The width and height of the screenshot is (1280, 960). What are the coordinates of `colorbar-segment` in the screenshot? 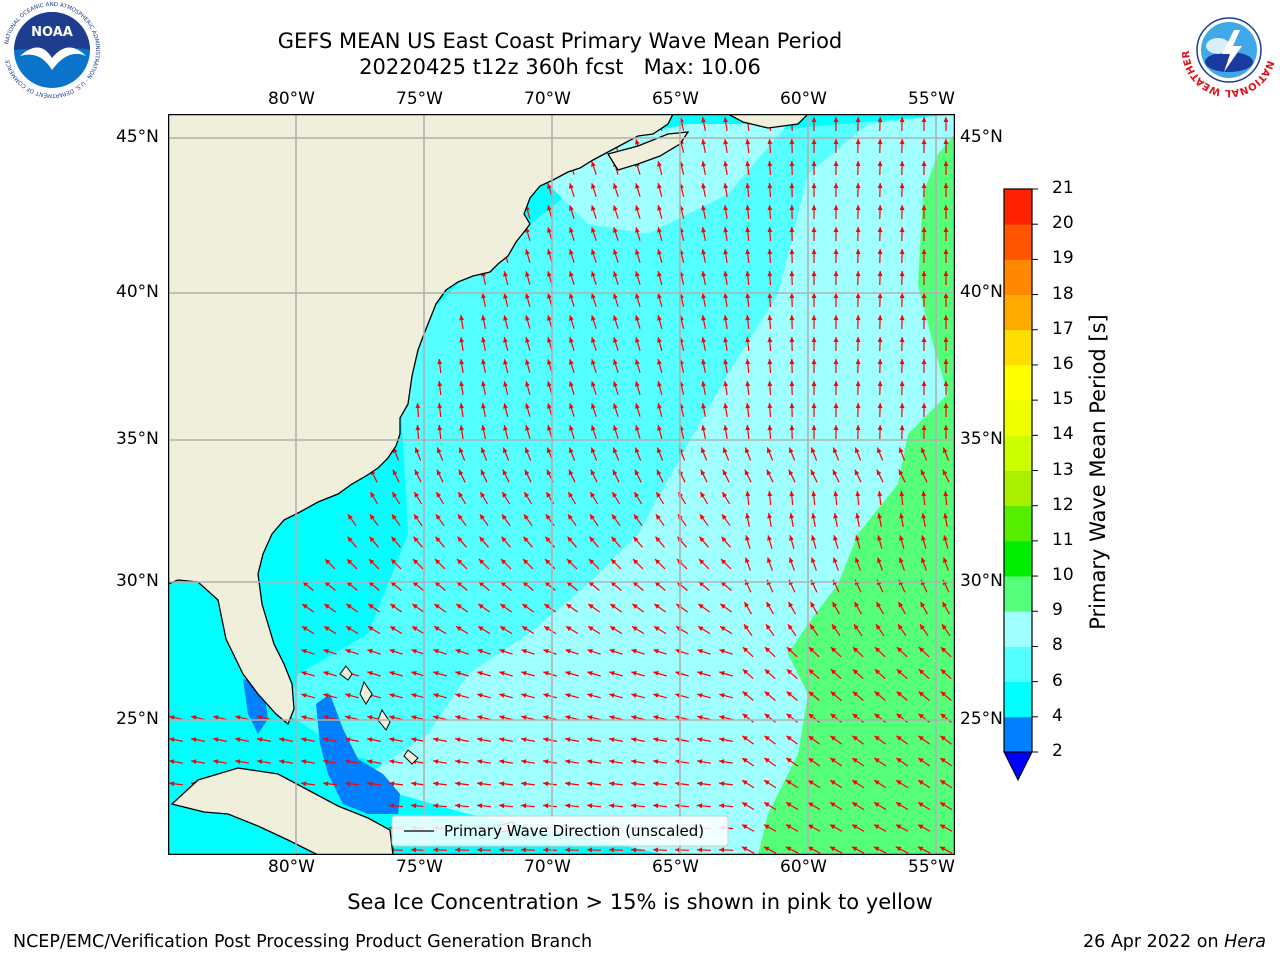 It's located at (1018, 558).